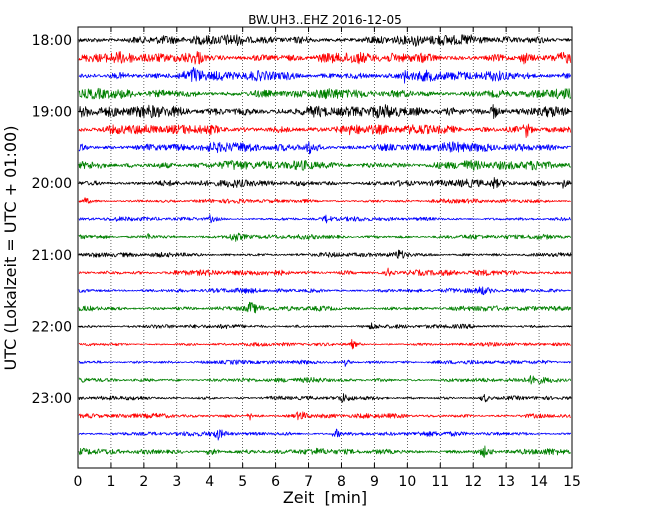 The width and height of the screenshot is (650, 520). What do you see at coordinates (407, 482) in the screenshot?
I see `x-tick-label: 10` at bounding box center [407, 482].